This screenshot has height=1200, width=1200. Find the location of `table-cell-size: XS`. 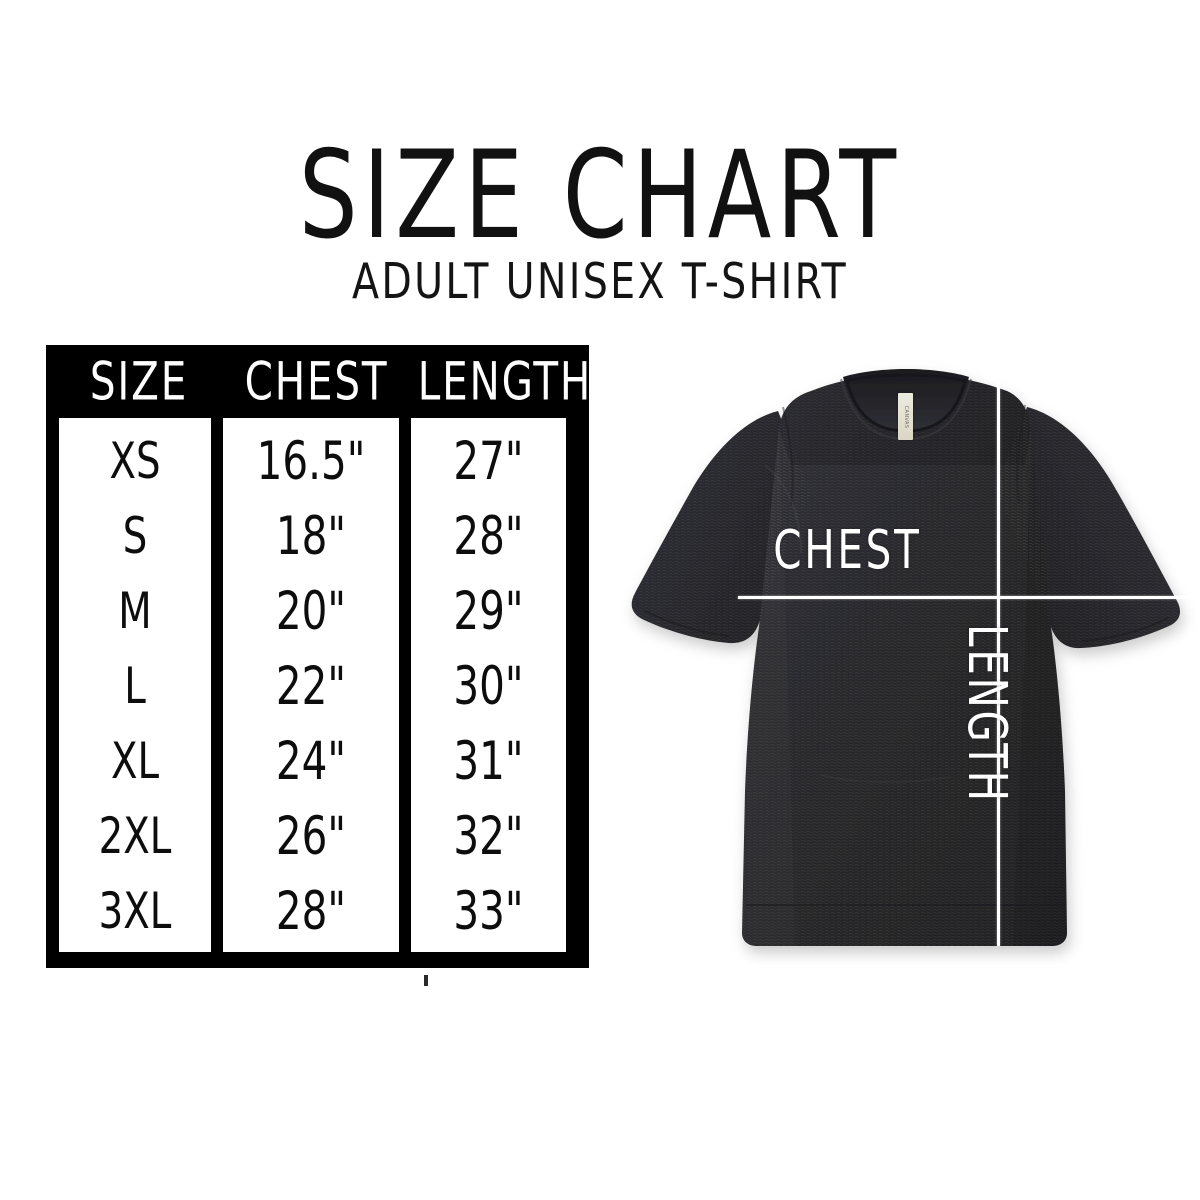

table-cell-size: XS is located at coordinates (135, 461).